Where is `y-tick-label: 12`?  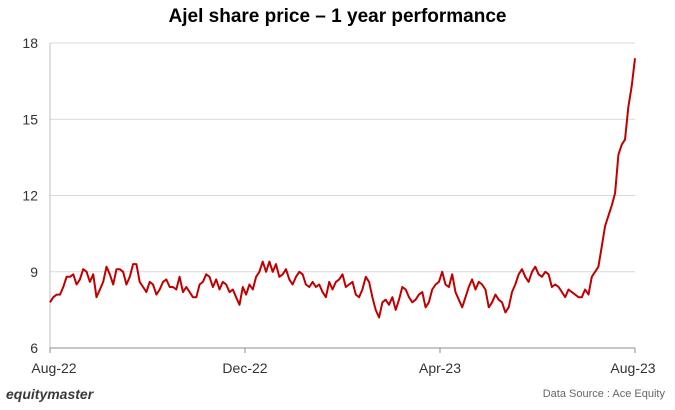 y-tick-label: 12 is located at coordinates (30, 196).